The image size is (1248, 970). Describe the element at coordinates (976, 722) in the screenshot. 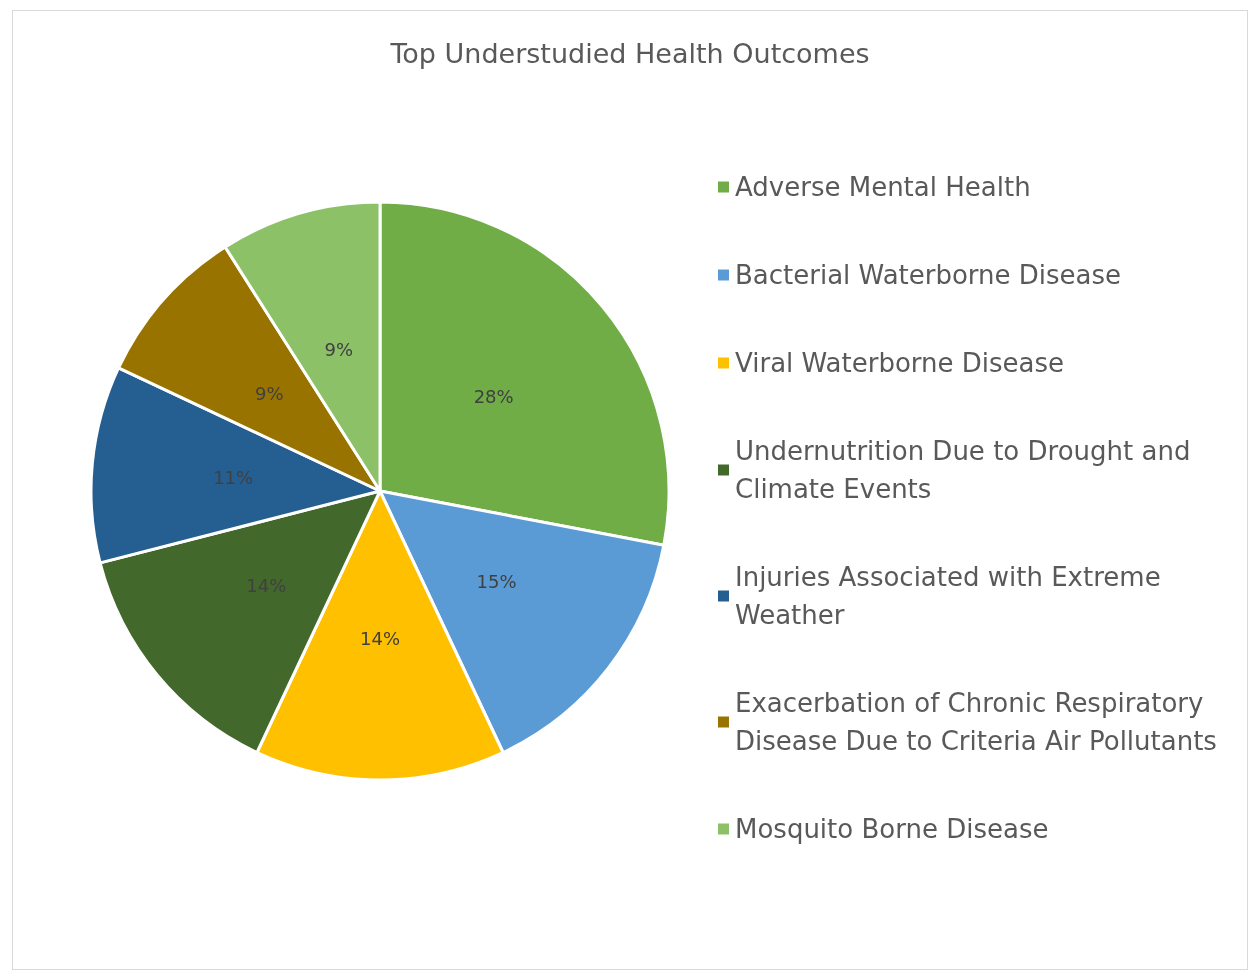

I see `legend-label: Exacerbation of Chronic Respiratory Disease Due to Criteria Air Pollutants` at that location.